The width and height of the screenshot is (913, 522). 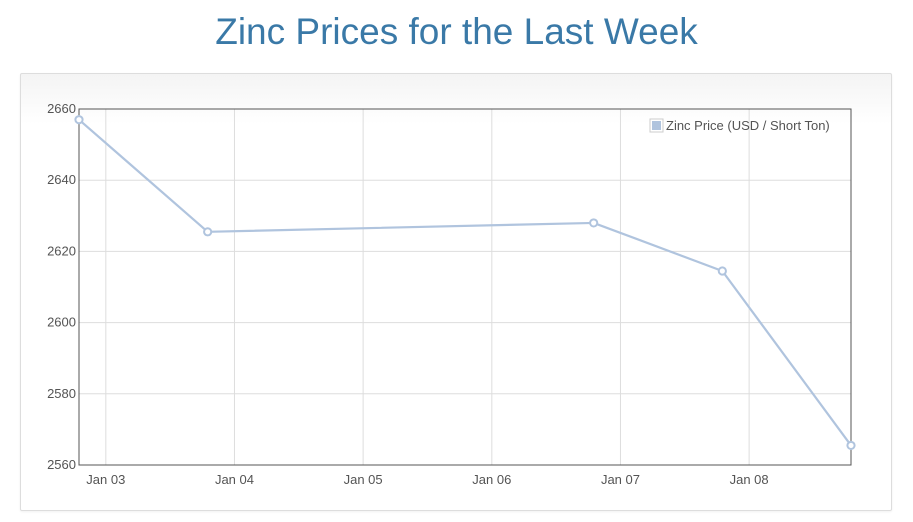 I want to click on x-tick-label: Jan 07, so click(x=620, y=479).